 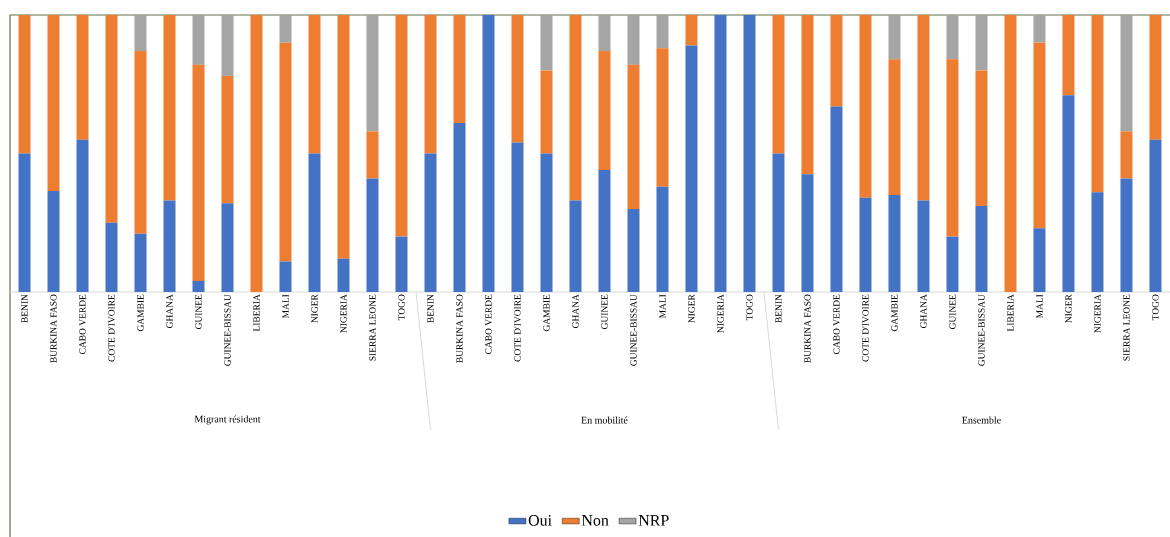 I want to click on x-tick-label: CABO VERDE, so click(x=82, y=324).